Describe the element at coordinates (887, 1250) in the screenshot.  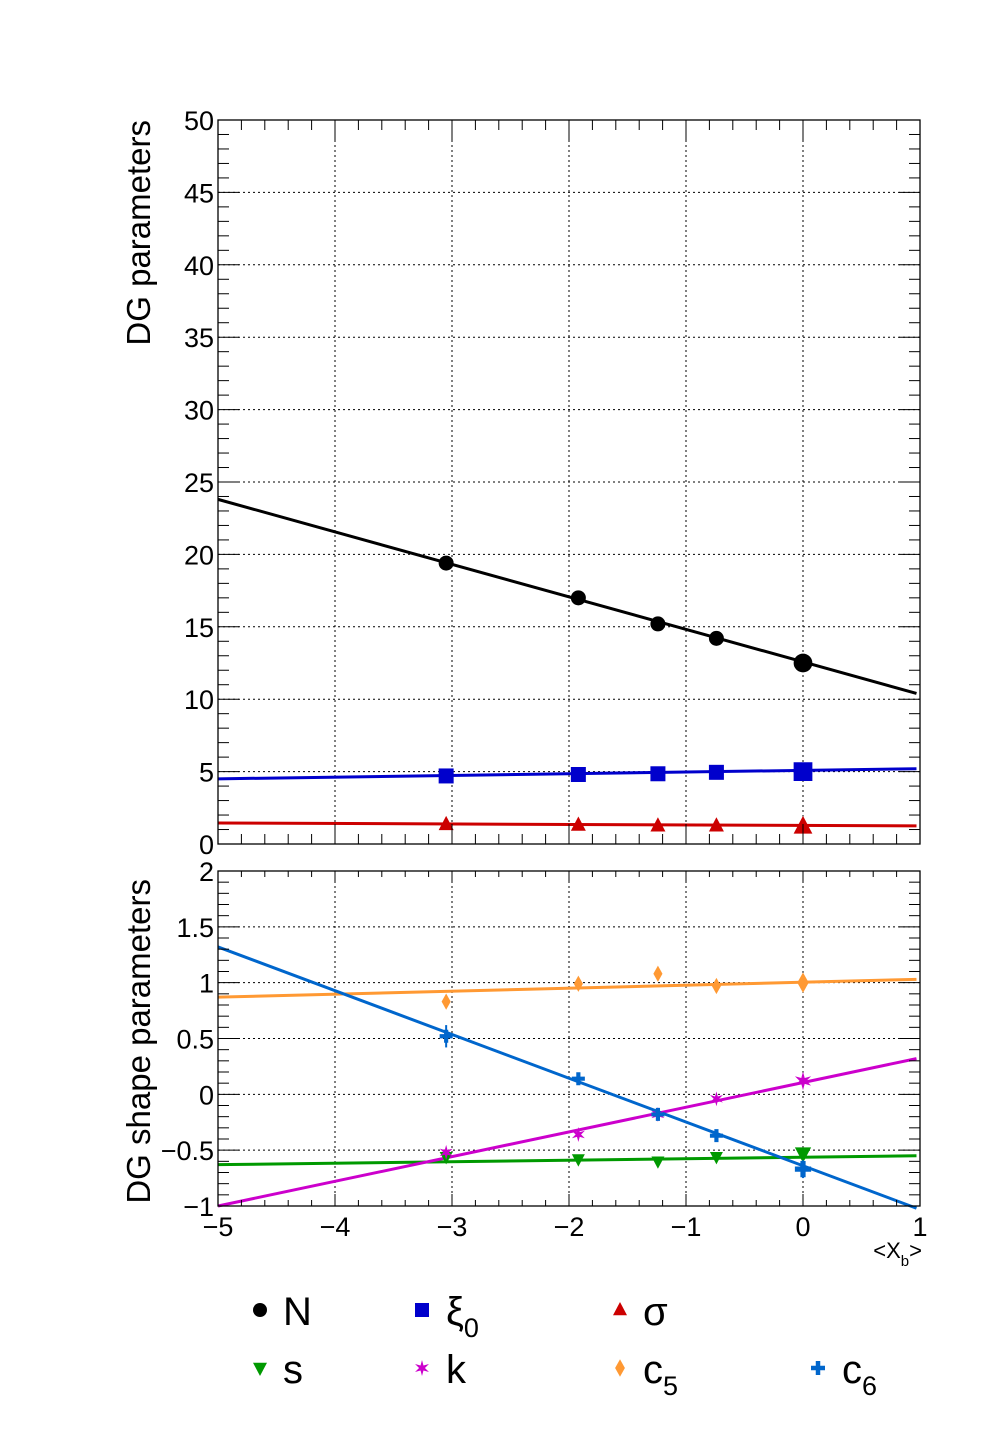
I see `x-axis-title-main: <X` at that location.